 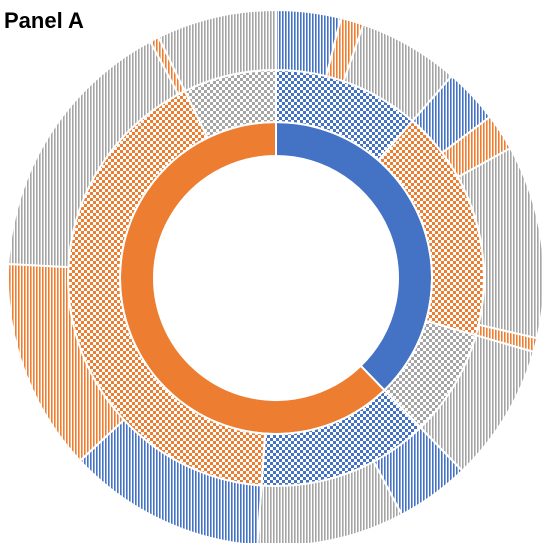 I want to click on chart-title: Panel A, so click(x=44, y=20).